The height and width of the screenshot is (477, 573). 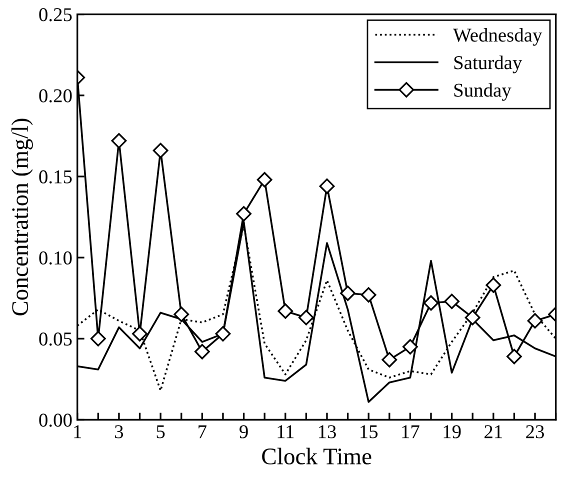 I want to click on y-tick-label: 0.15, so click(x=55, y=177).